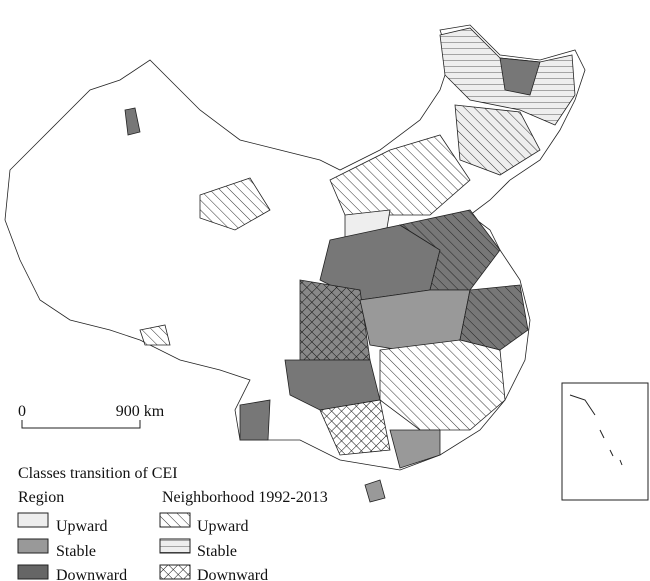  Describe the element at coordinates (81, 424) in the screenshot. I see `scale-line` at that location.